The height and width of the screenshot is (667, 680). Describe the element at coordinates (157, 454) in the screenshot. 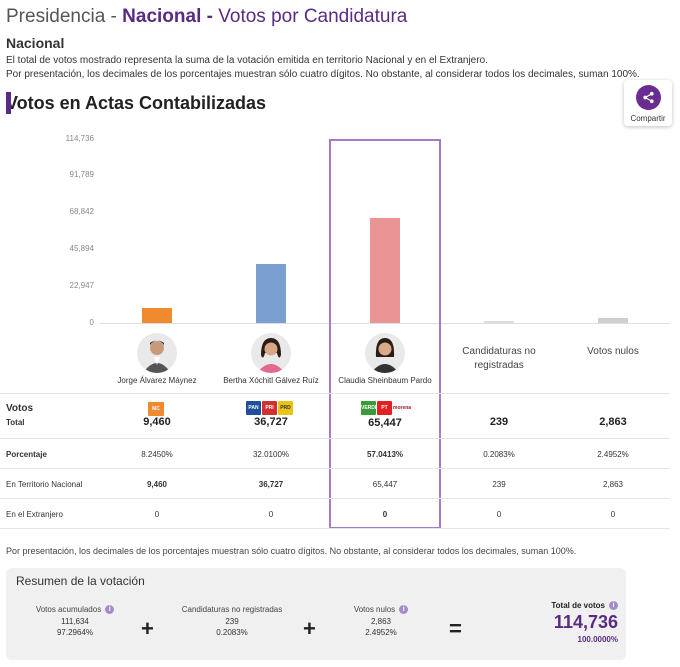

I see `percentage-cell: 8.2450%` at that location.